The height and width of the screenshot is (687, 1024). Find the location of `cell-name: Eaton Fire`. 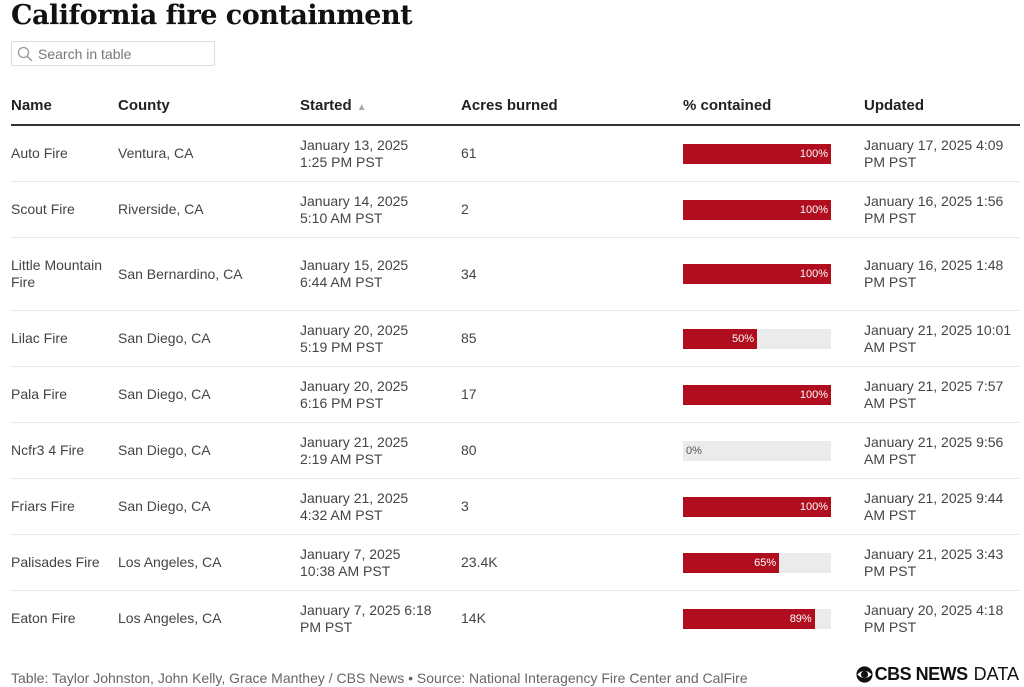

cell-name: Eaton Fire is located at coordinates (43, 618).